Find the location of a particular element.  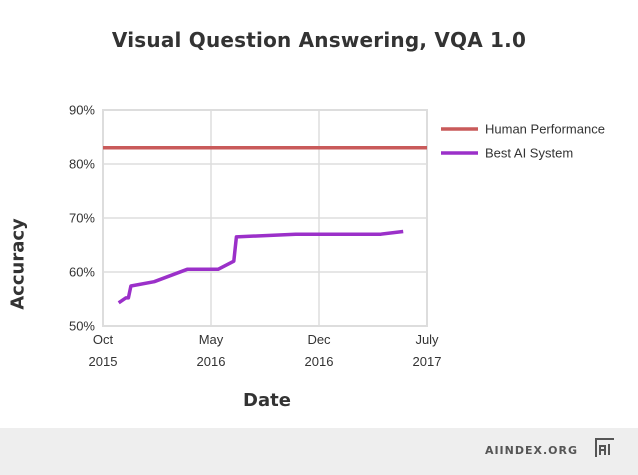

ai-logo-icon is located at coordinates (604, 447).